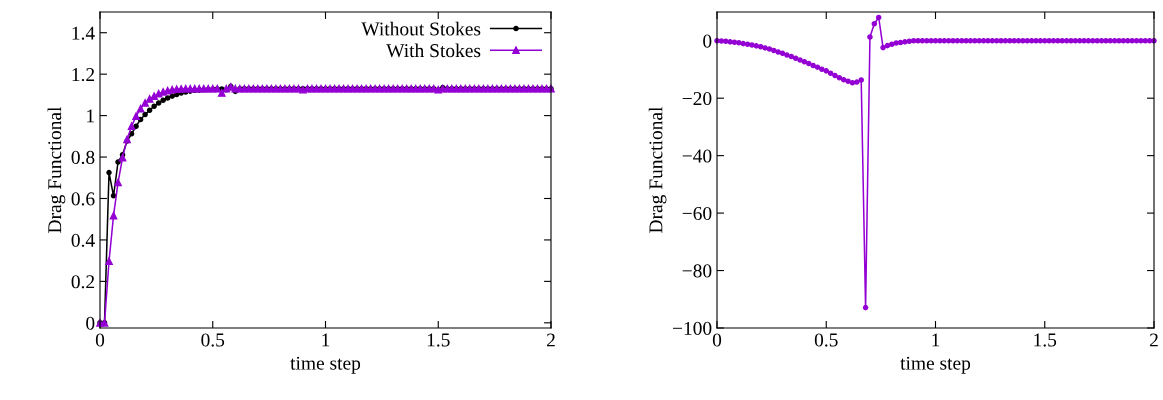 The image size is (1163, 400). I want to click on y-tick-label: 1.2, so click(83, 75).